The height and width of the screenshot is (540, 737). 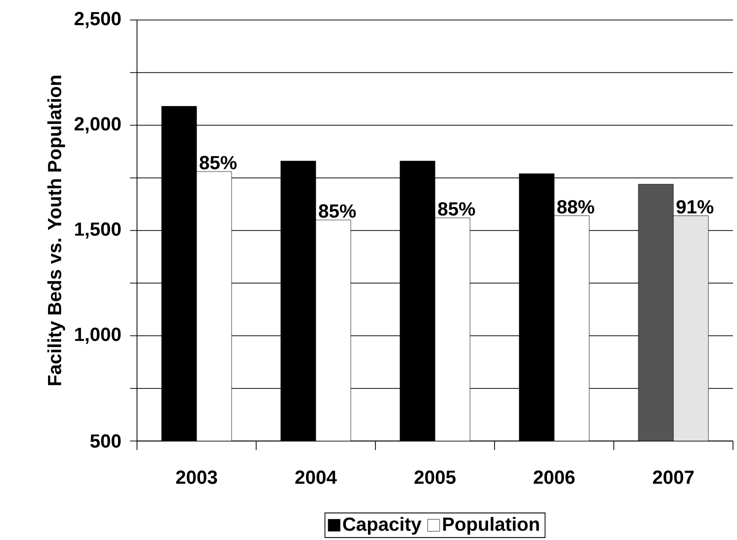 I want to click on legend-label: Population, so click(x=491, y=525).